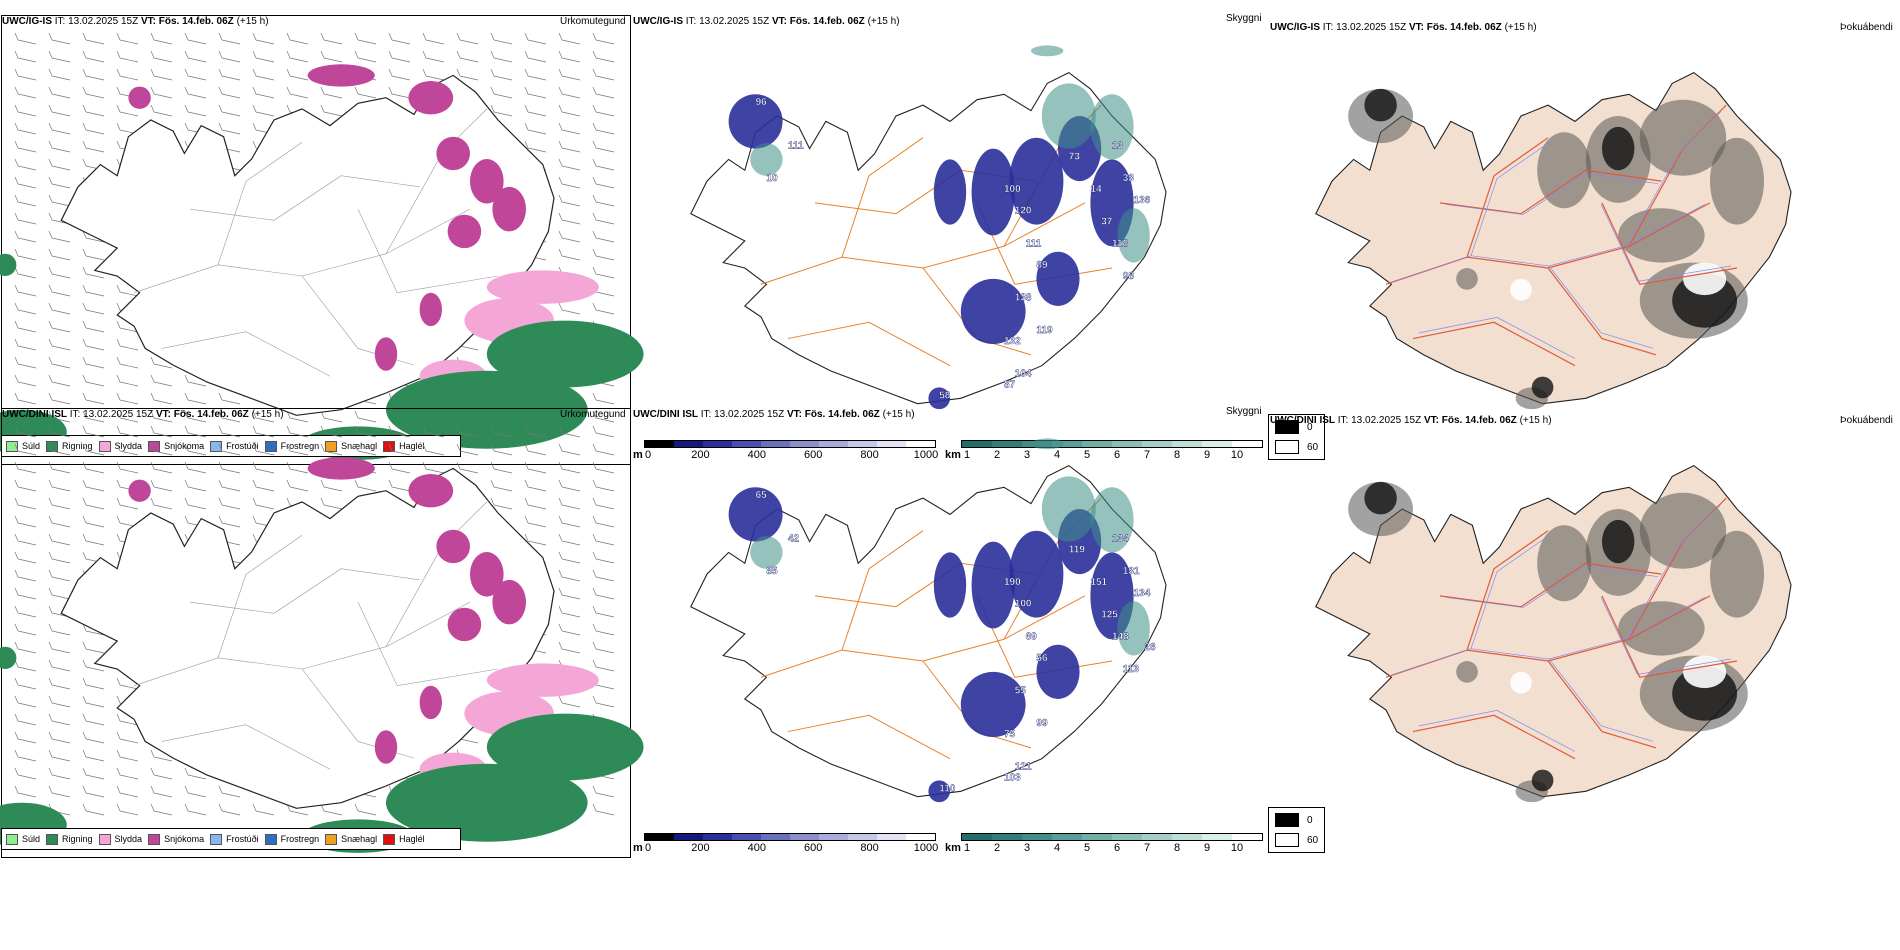 This screenshot has width=1900, height=950. I want to click on cloud-base-label: 104, so click(1023, 374).